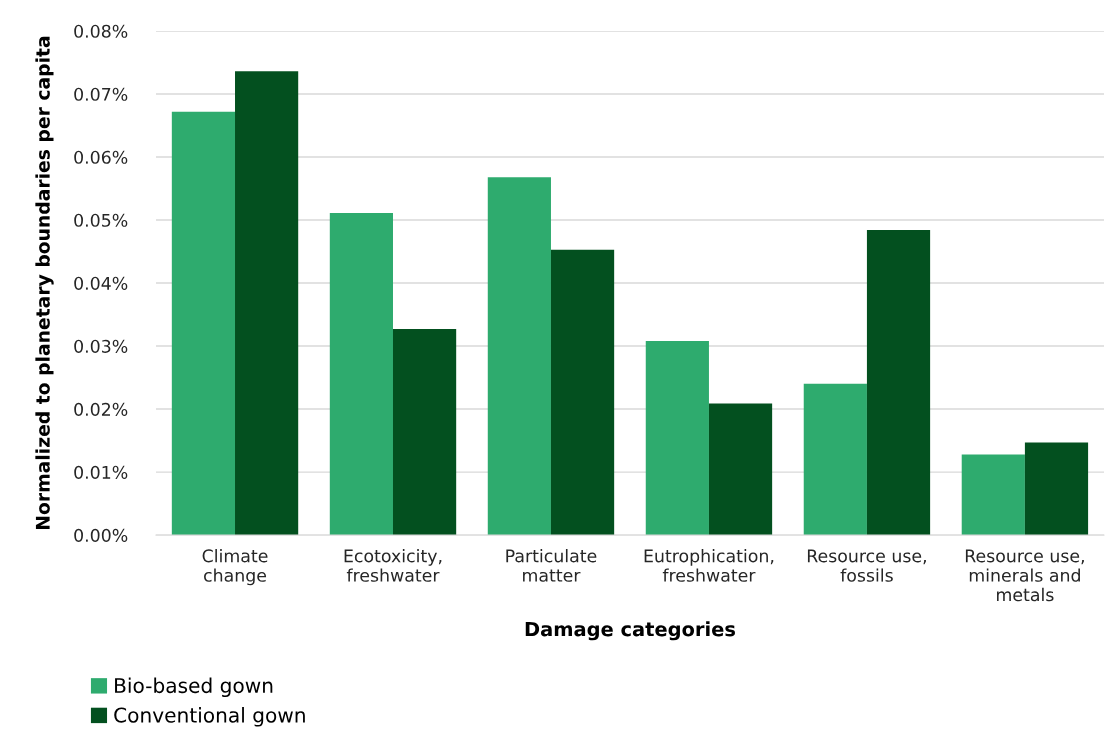 Image resolution: width=1105 pixels, height=731 pixels. Describe the element at coordinates (101, 472) in the screenshot. I see `y-tick-label: 0.01%` at that location.